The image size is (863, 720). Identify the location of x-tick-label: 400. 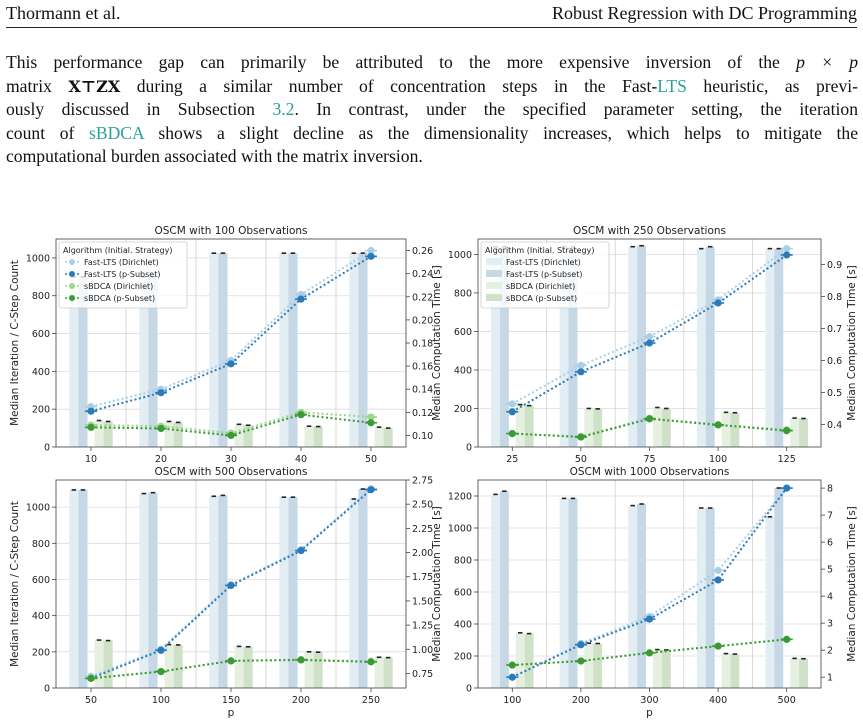
(718, 700).